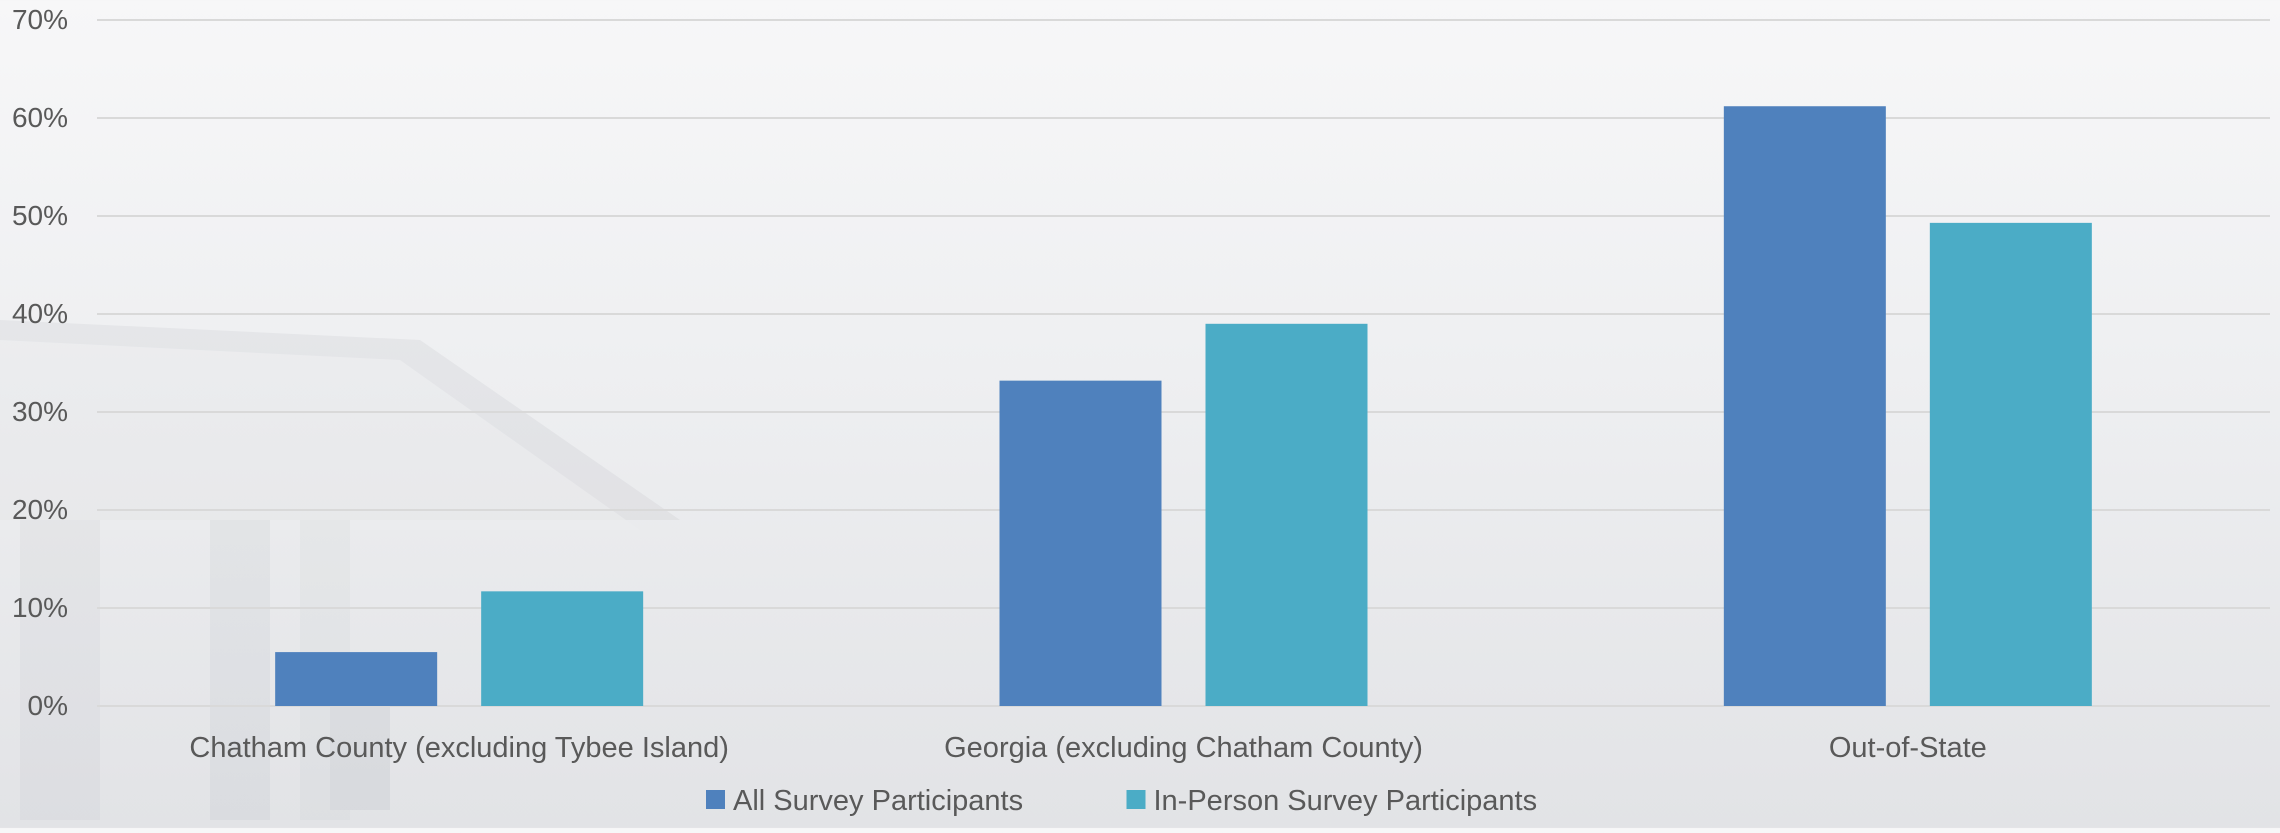  What do you see at coordinates (1908, 748) in the screenshot?
I see `x-category-label: Out-of-State` at bounding box center [1908, 748].